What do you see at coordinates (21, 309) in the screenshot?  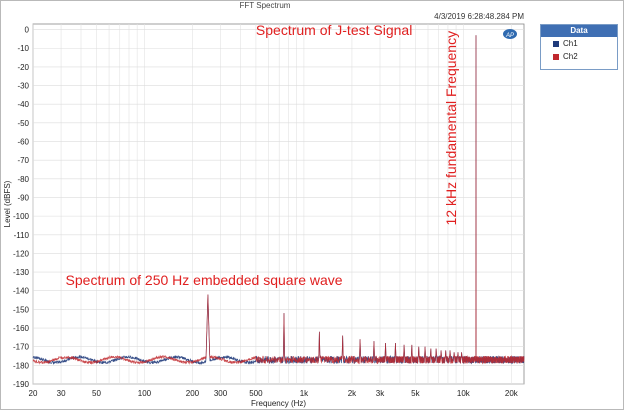 I see `y-tick-label: -150` at bounding box center [21, 309].